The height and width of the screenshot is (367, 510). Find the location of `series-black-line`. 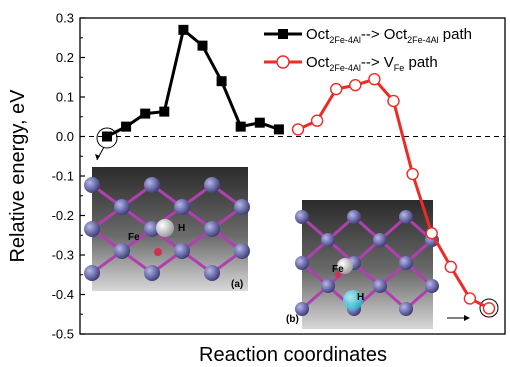

series-black-line is located at coordinates (193, 83).